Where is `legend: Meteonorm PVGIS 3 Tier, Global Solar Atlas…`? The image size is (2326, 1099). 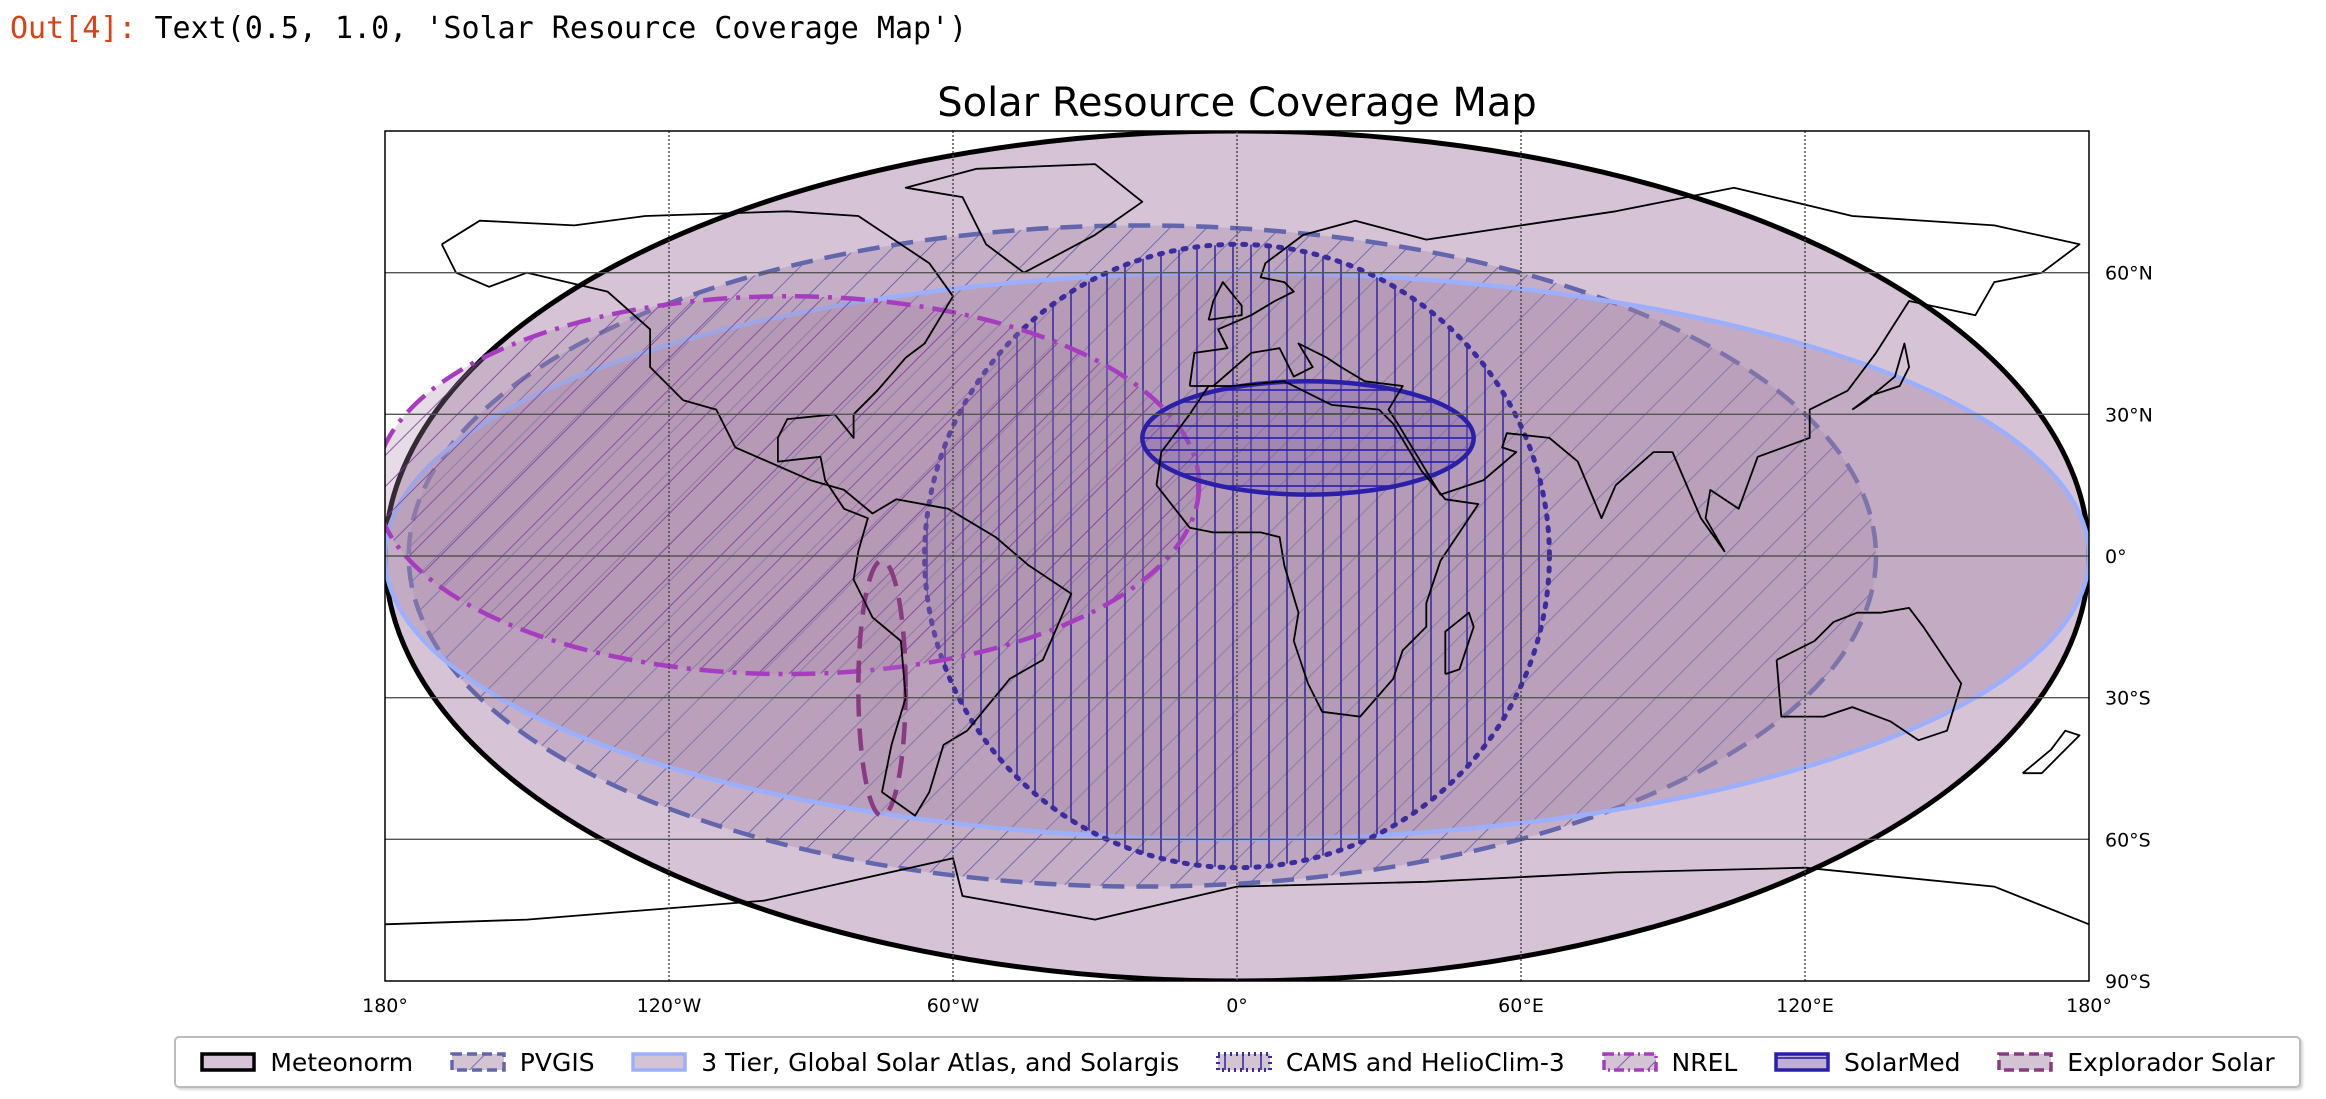 legend: Meteonorm PVGIS 3 Tier, Global Solar Atlas… is located at coordinates (1237, 1062).